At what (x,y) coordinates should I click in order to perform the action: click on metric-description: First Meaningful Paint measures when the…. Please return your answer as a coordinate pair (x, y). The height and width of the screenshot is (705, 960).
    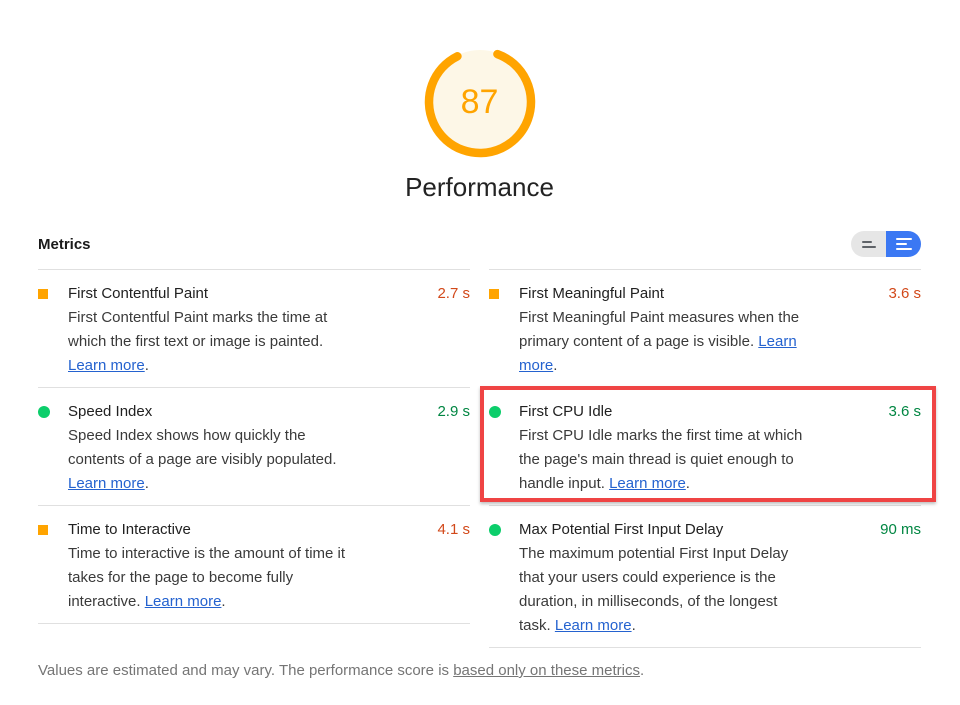
    Looking at the image, I should click on (664, 342).